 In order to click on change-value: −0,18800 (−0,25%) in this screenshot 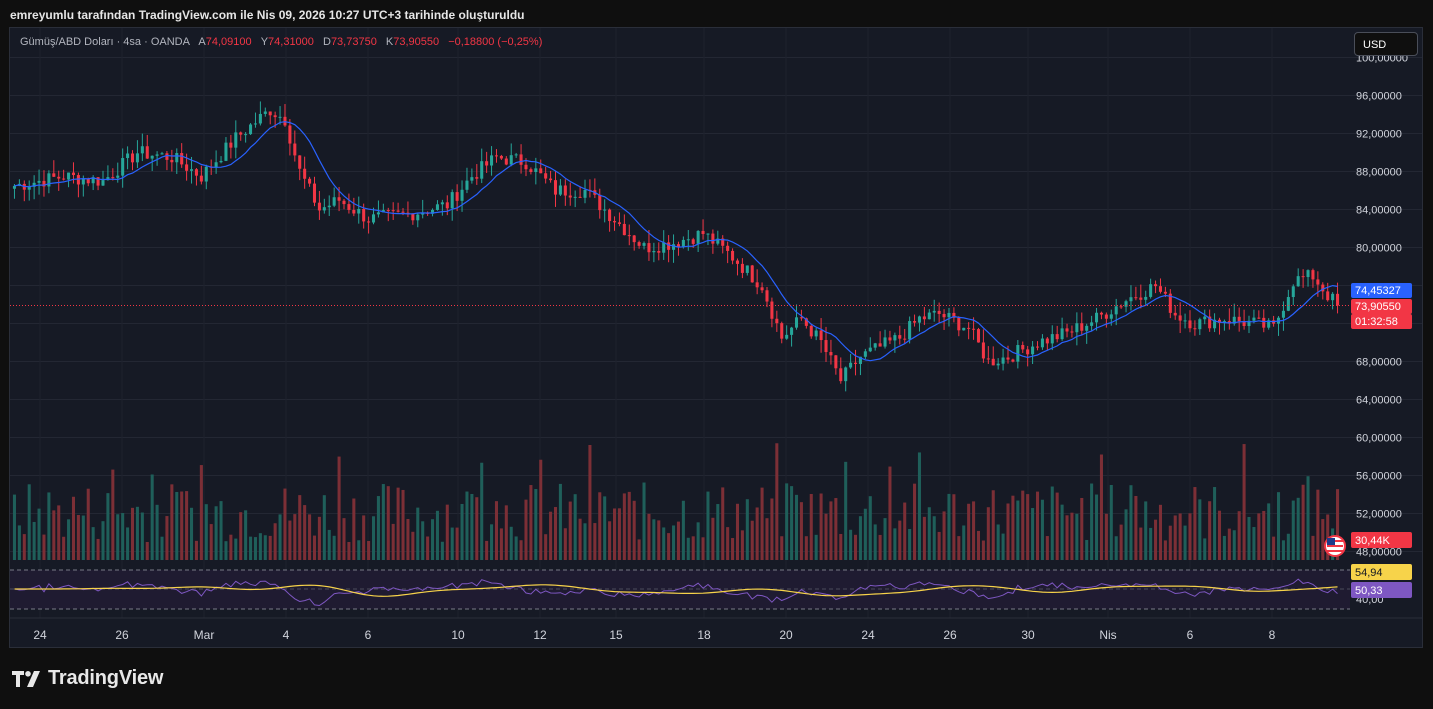, I will do `click(495, 42)`.